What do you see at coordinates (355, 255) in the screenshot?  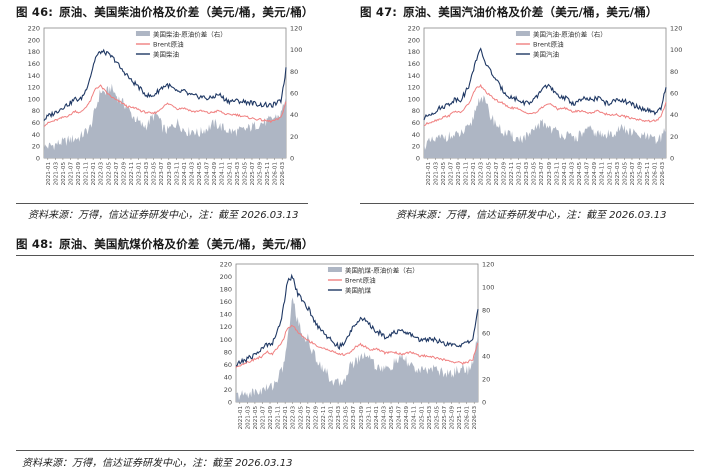 I see `figure-48-top-rule` at bounding box center [355, 255].